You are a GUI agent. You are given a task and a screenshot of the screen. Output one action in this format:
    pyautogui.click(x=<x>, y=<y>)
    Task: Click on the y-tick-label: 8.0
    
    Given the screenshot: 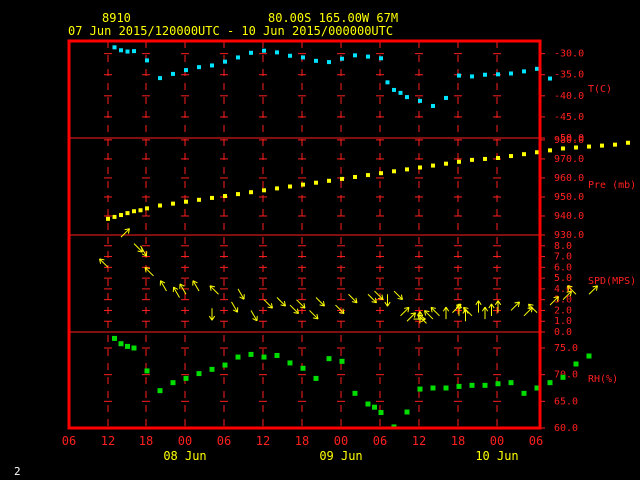 What is the action you would take?
    pyautogui.click(x=563, y=246)
    